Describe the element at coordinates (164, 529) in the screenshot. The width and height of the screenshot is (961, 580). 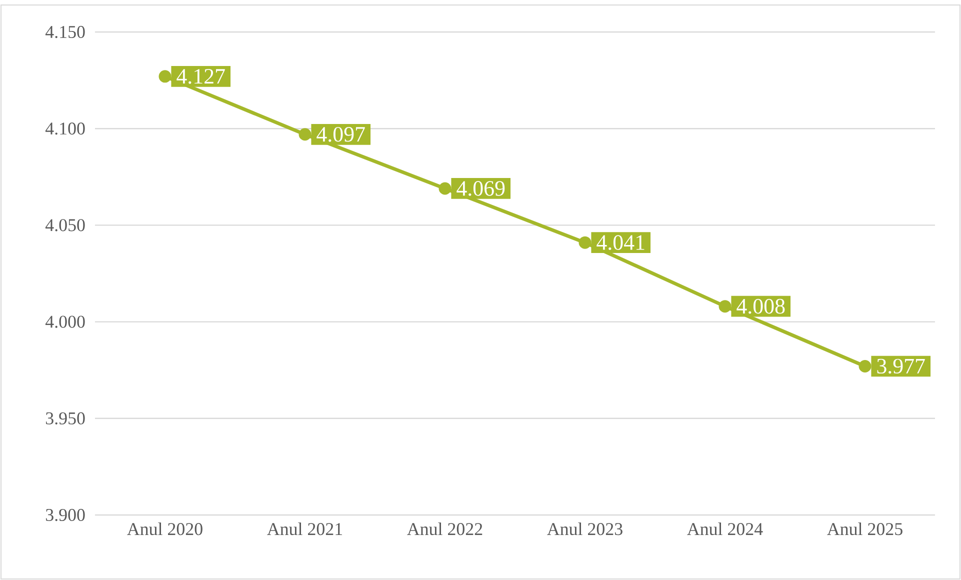
I see `x-tick-label: Anul 2020` at that location.